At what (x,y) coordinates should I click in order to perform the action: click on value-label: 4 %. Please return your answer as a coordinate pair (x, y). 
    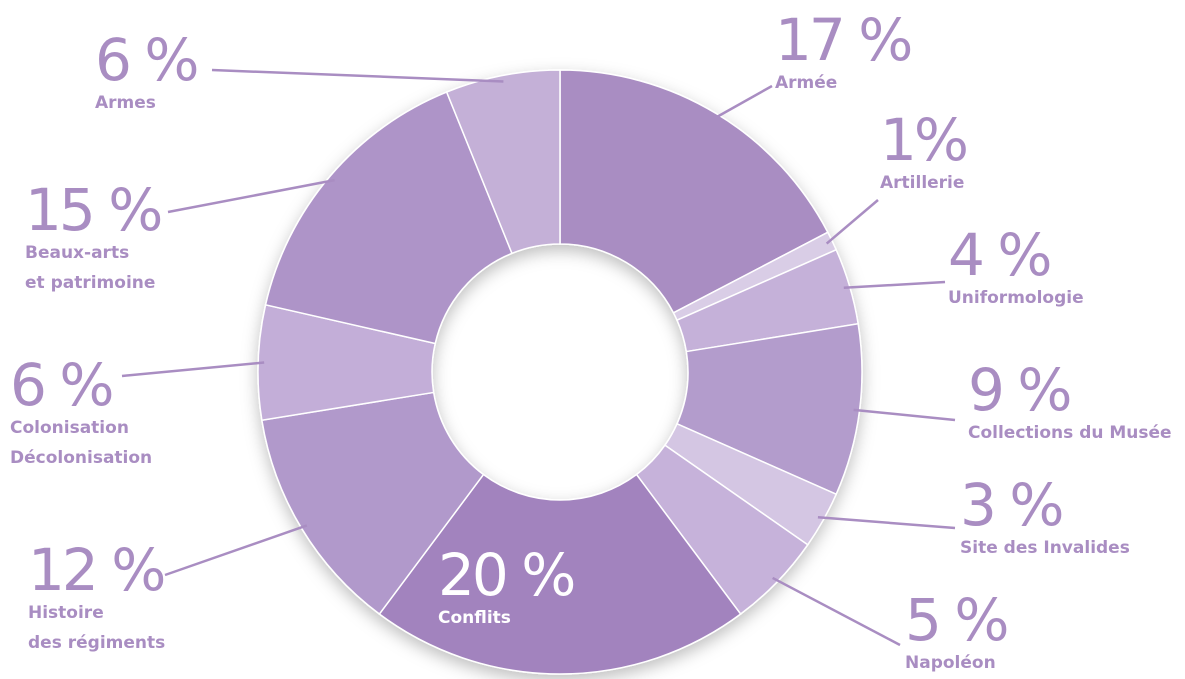
    Looking at the image, I should click on (1000, 255).